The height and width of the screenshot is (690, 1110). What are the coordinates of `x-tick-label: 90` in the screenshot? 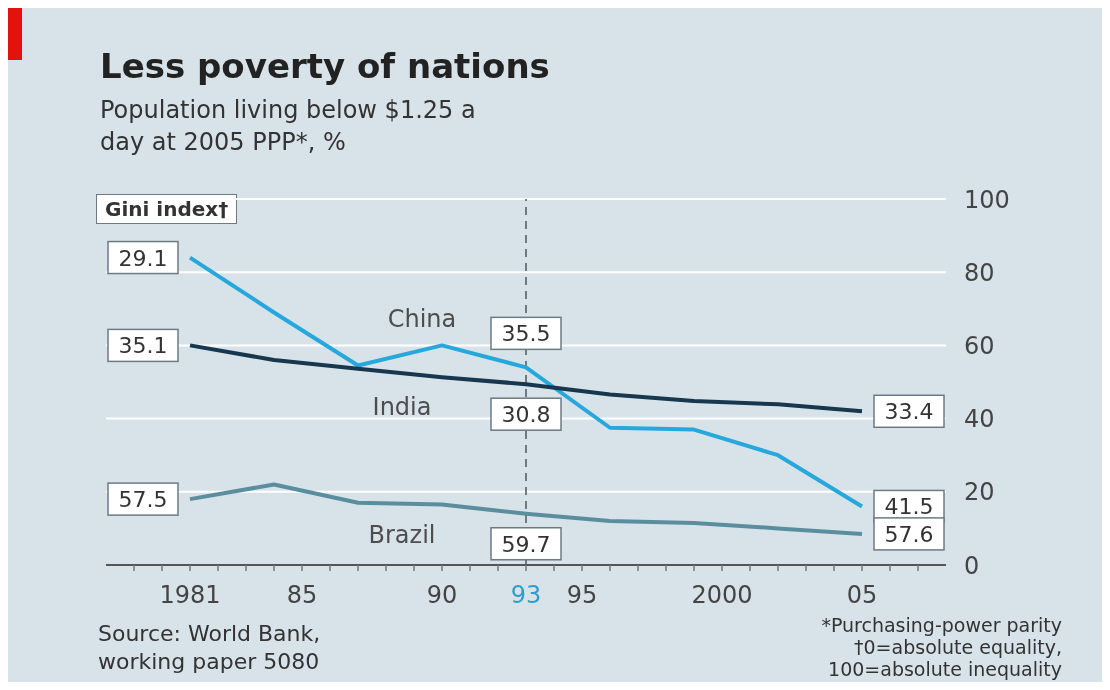 It's located at (442, 595).